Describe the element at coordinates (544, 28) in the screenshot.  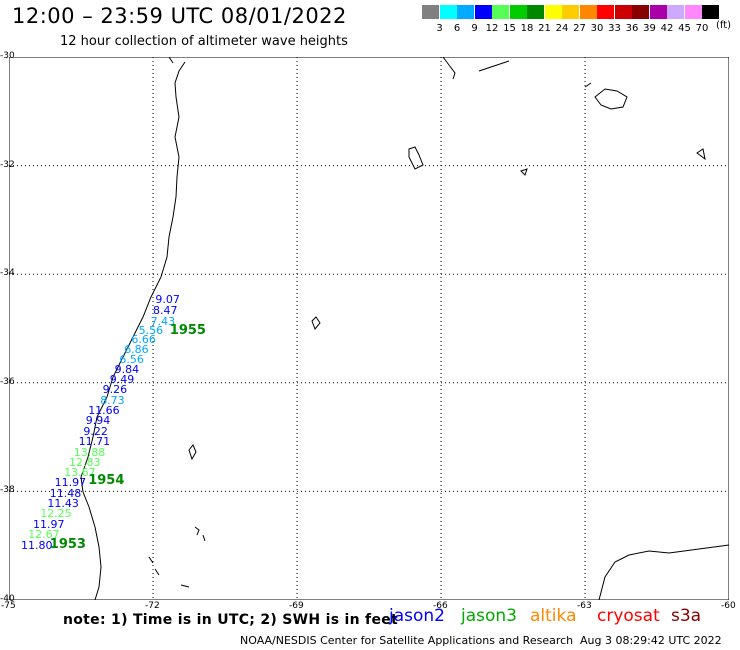
I see `color-scale-tick: 21` at that location.